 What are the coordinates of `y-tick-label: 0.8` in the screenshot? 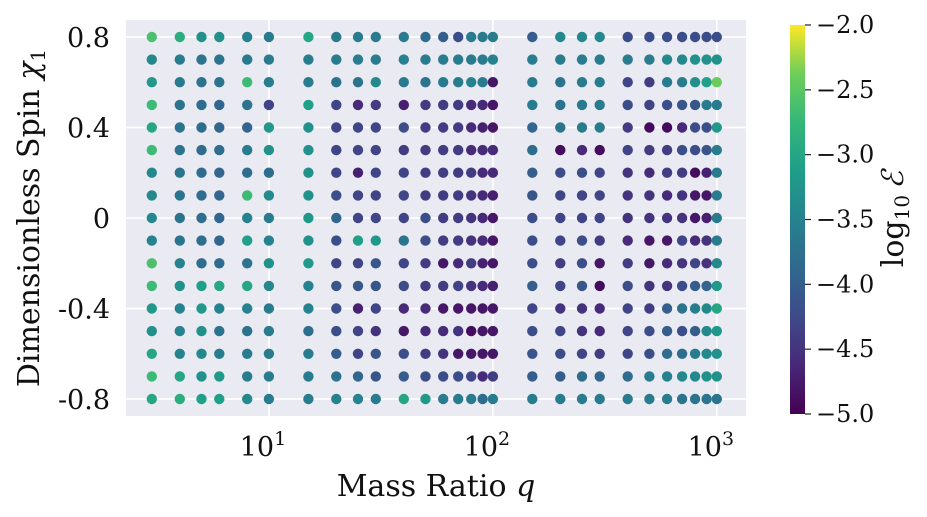 It's located at (88, 38).